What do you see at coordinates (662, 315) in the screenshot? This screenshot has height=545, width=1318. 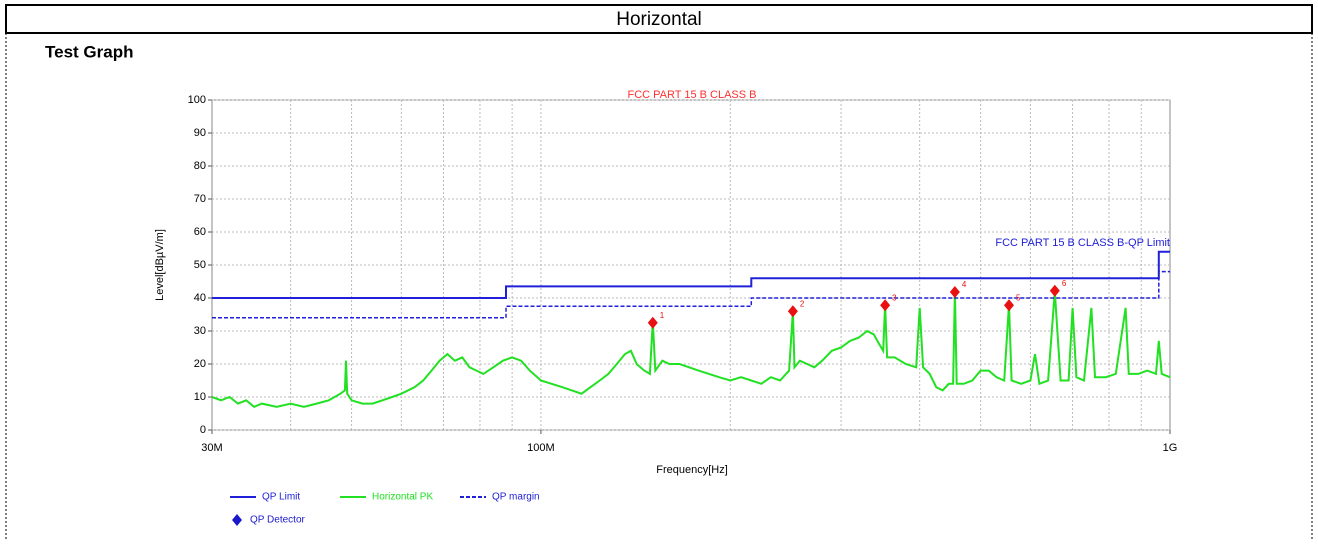 I see `marker-label: 1` at bounding box center [662, 315].